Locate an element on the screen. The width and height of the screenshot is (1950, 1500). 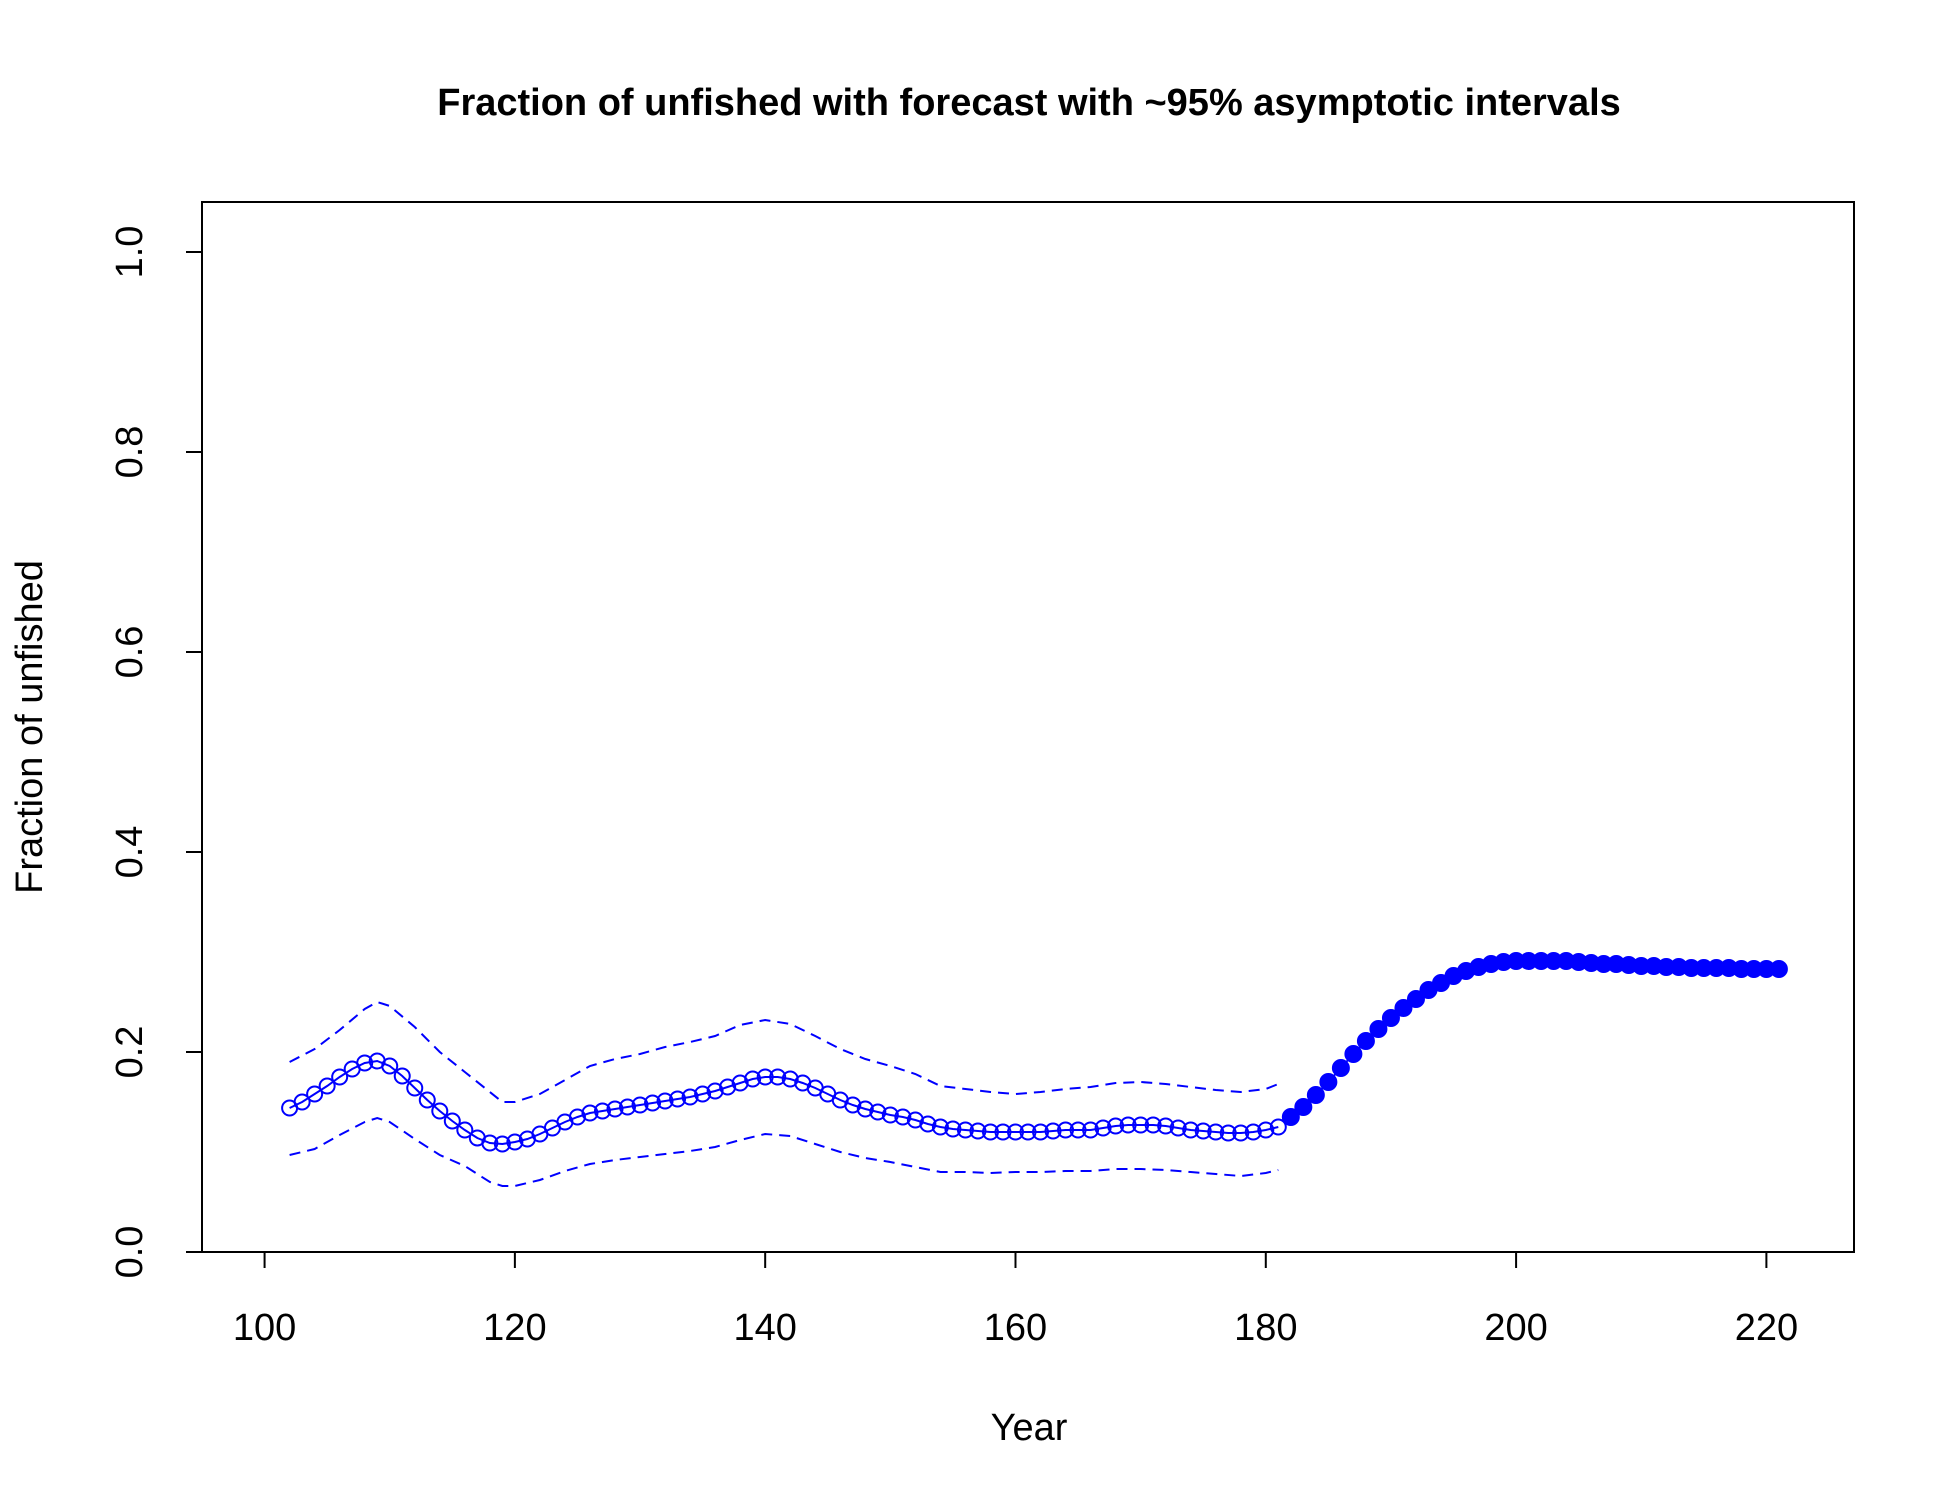
x-tick-label: 200 is located at coordinates (1515, 1328).